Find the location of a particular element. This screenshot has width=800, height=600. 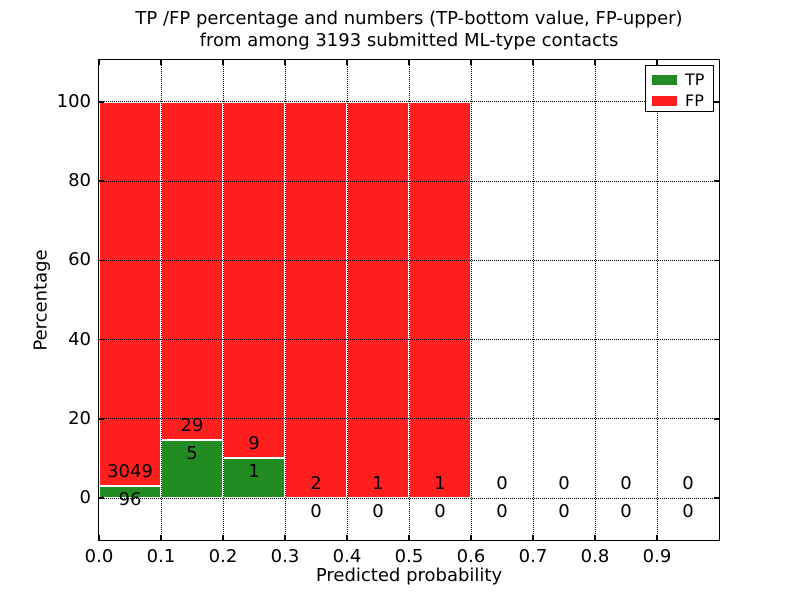

y-tick-label: 0 is located at coordinates (85, 498).